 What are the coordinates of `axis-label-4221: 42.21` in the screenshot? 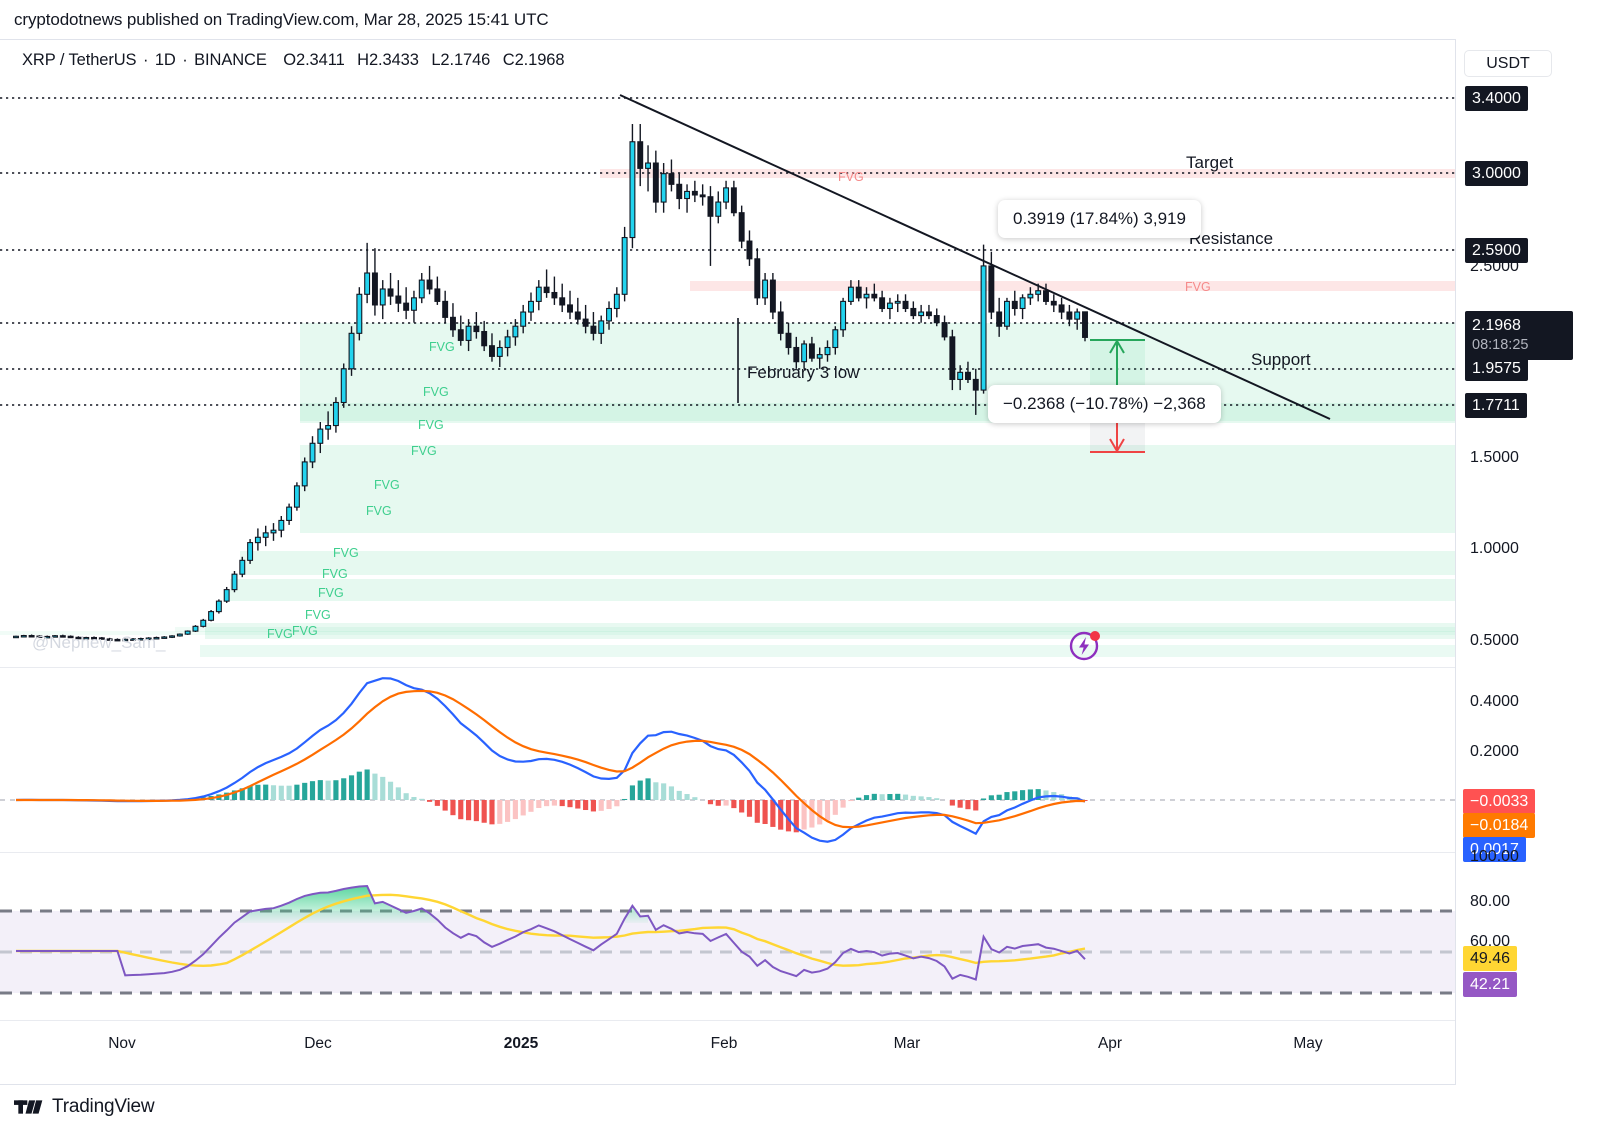 It's located at (1490, 984).